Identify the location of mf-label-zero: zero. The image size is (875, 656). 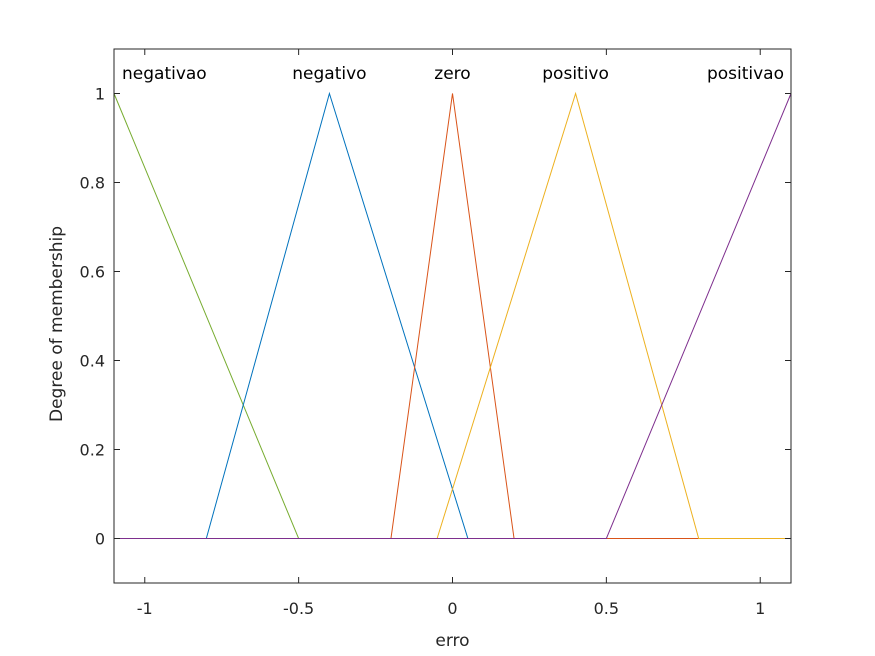
(452, 74).